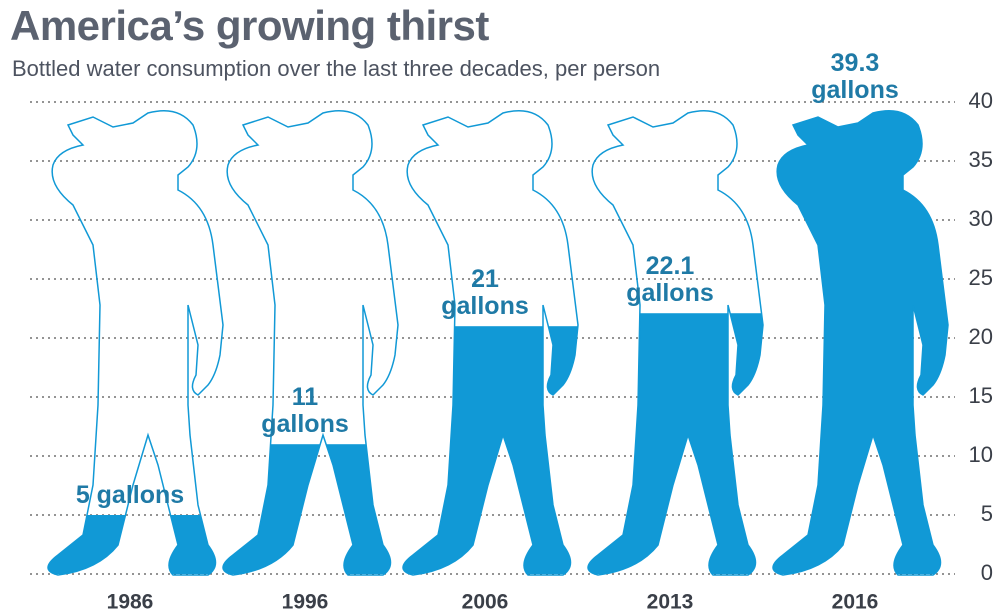 The image size is (1000, 616). What do you see at coordinates (485, 293) in the screenshot?
I see `value-label: 21 gallons` at bounding box center [485, 293].